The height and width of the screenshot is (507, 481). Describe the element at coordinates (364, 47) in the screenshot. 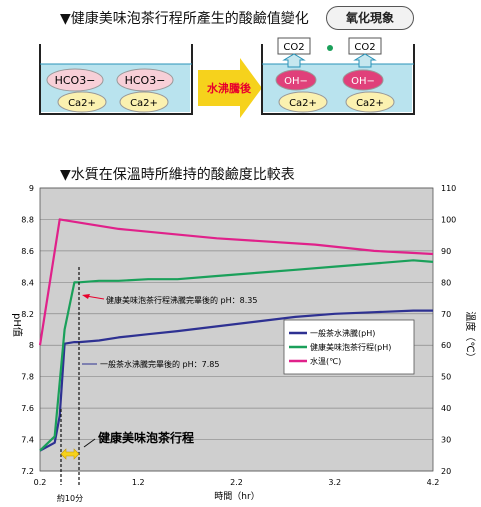

I see `co2-label-2: CO2` at that location.